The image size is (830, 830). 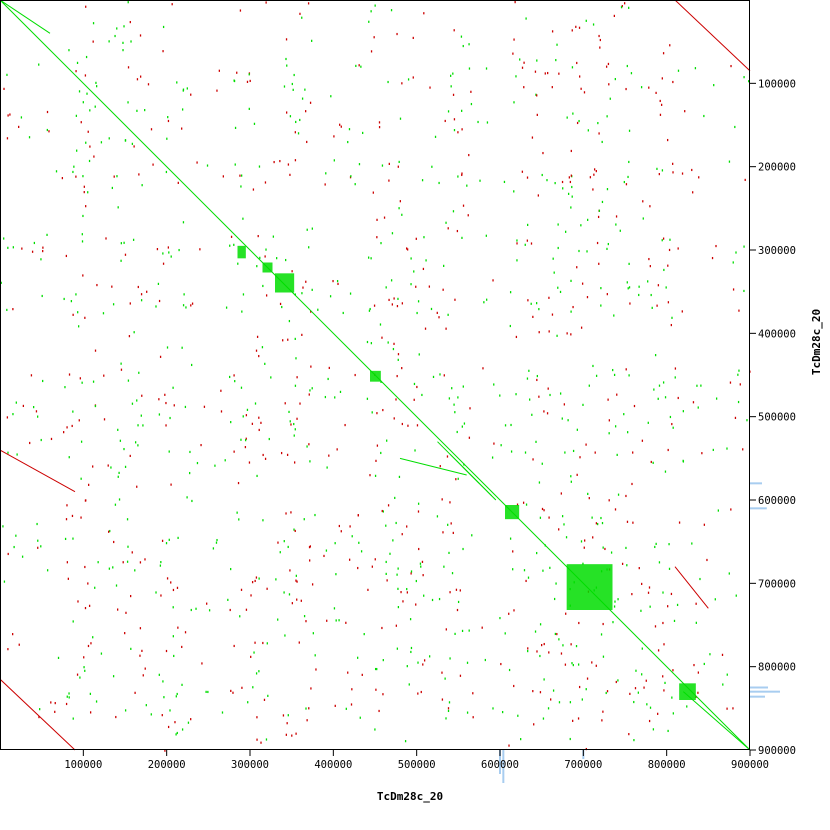 I want to click on forward-segment, so click(x=433, y=466).